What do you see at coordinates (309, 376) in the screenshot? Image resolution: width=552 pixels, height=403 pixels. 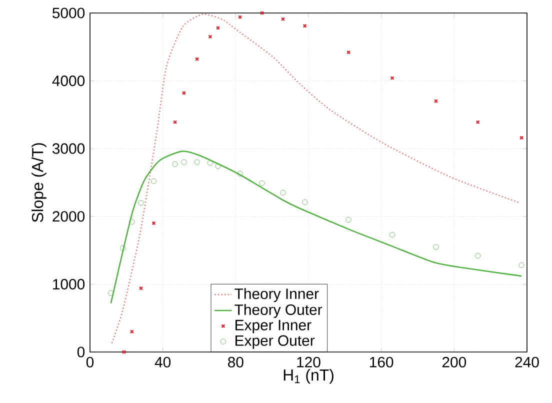 I see `x-axis-title: H$_{1}$ (nT)` at bounding box center [309, 376].